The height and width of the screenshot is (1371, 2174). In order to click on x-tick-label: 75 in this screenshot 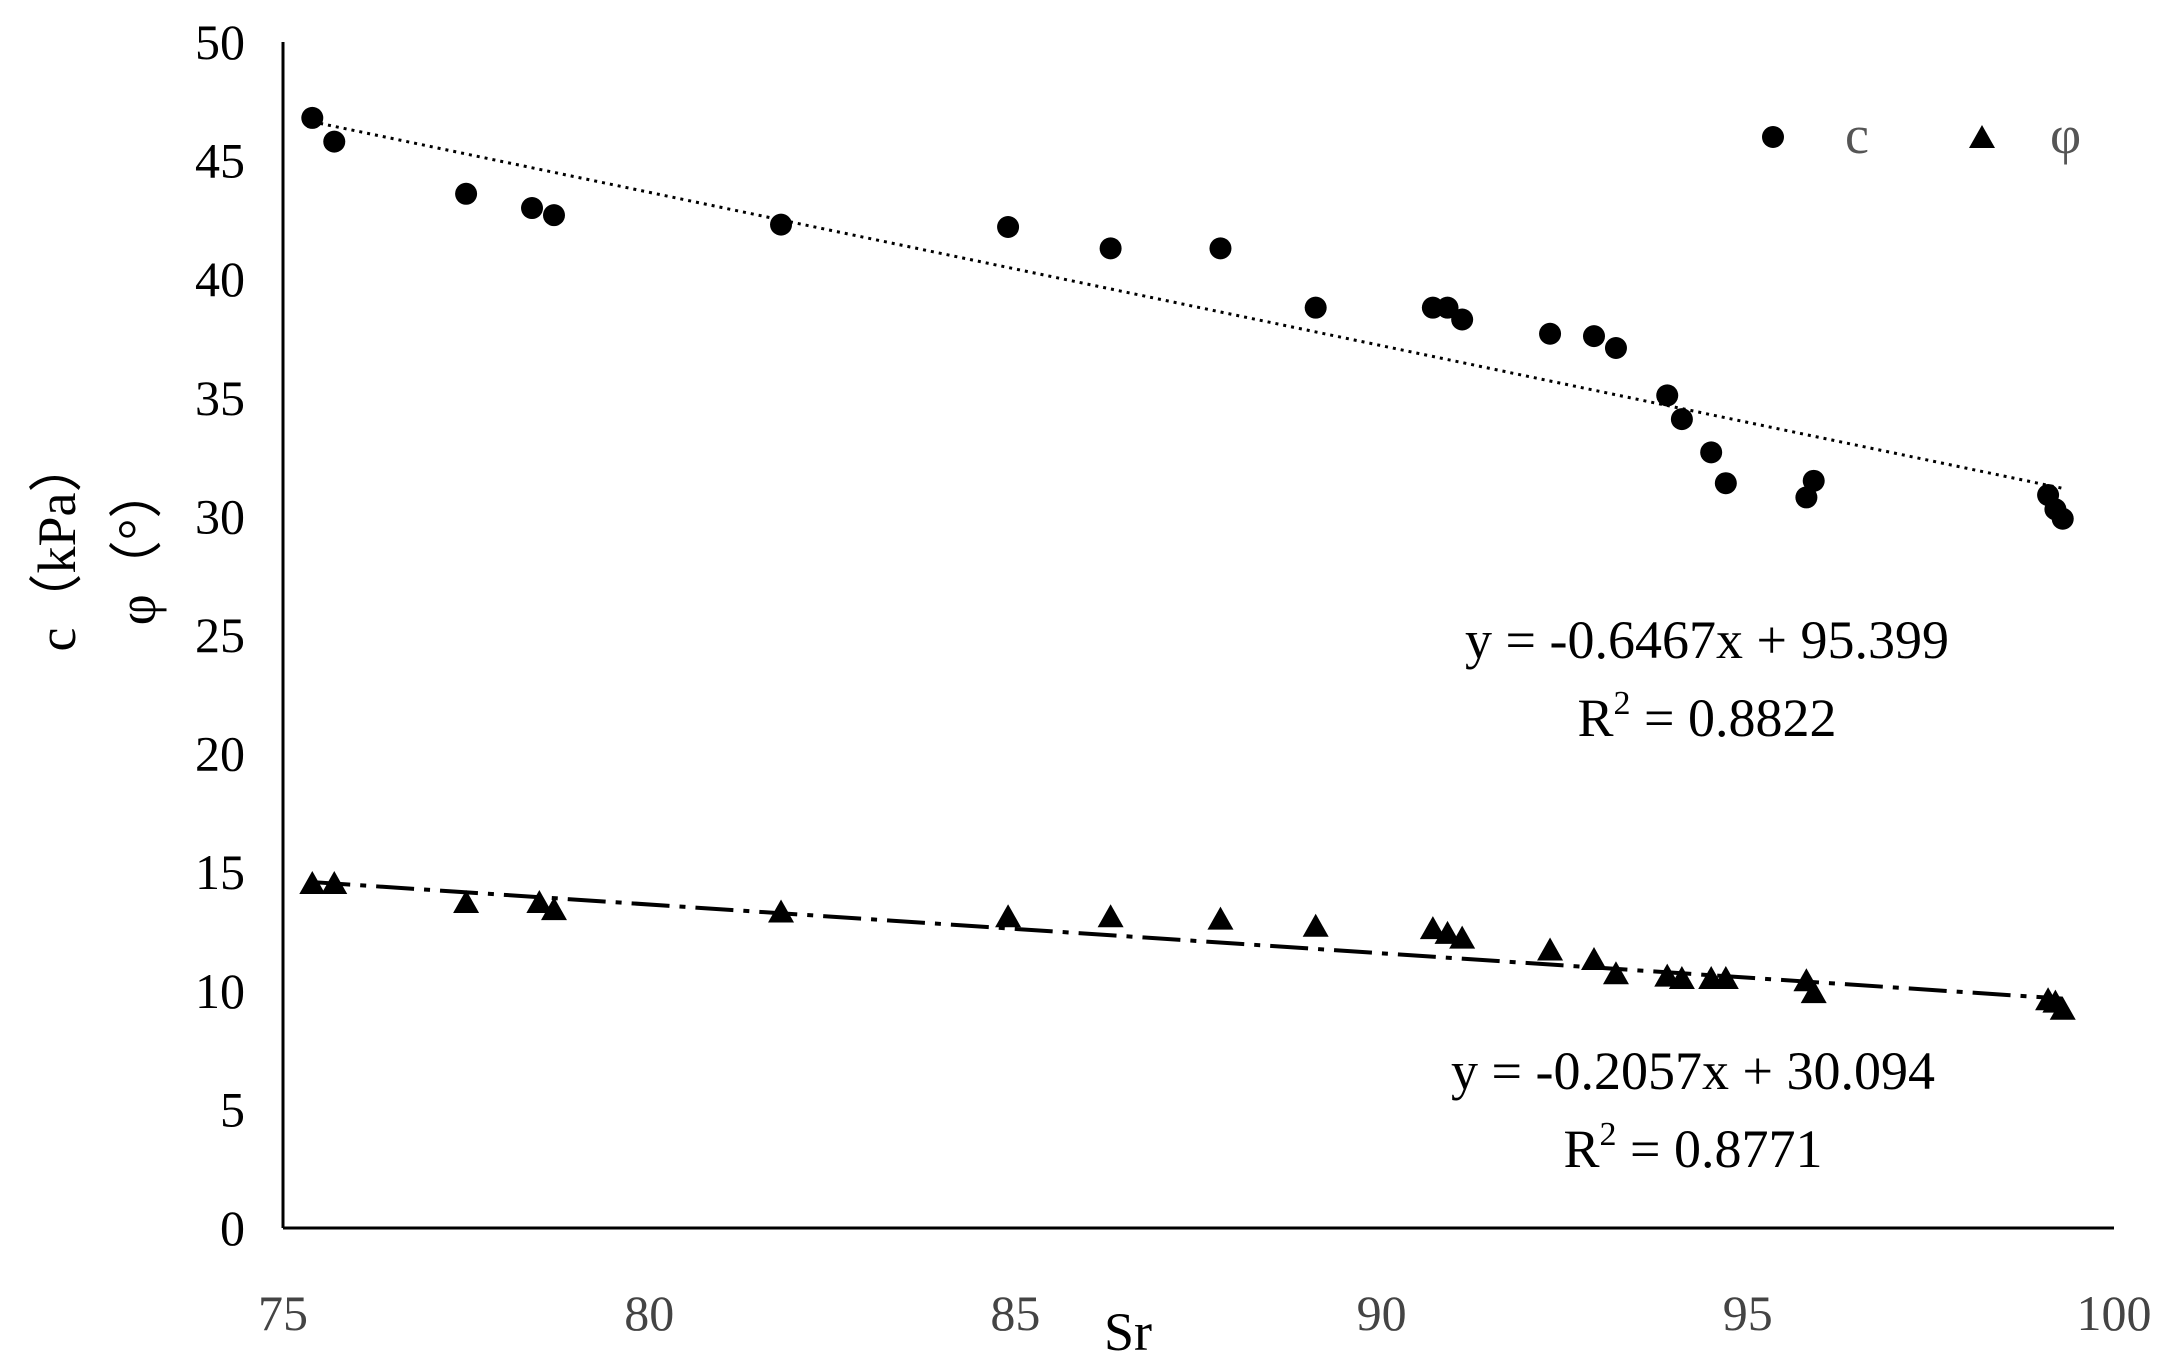, I will do `click(283, 1313)`.